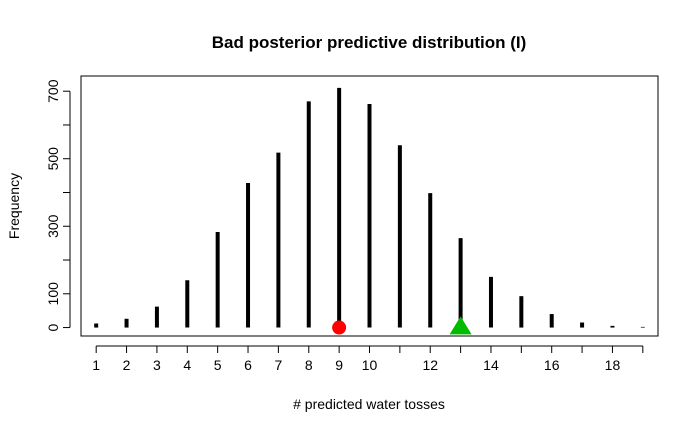 The width and height of the screenshot is (700, 432). What do you see at coordinates (53, 327) in the screenshot?
I see `y-tick-label: 0` at bounding box center [53, 327].